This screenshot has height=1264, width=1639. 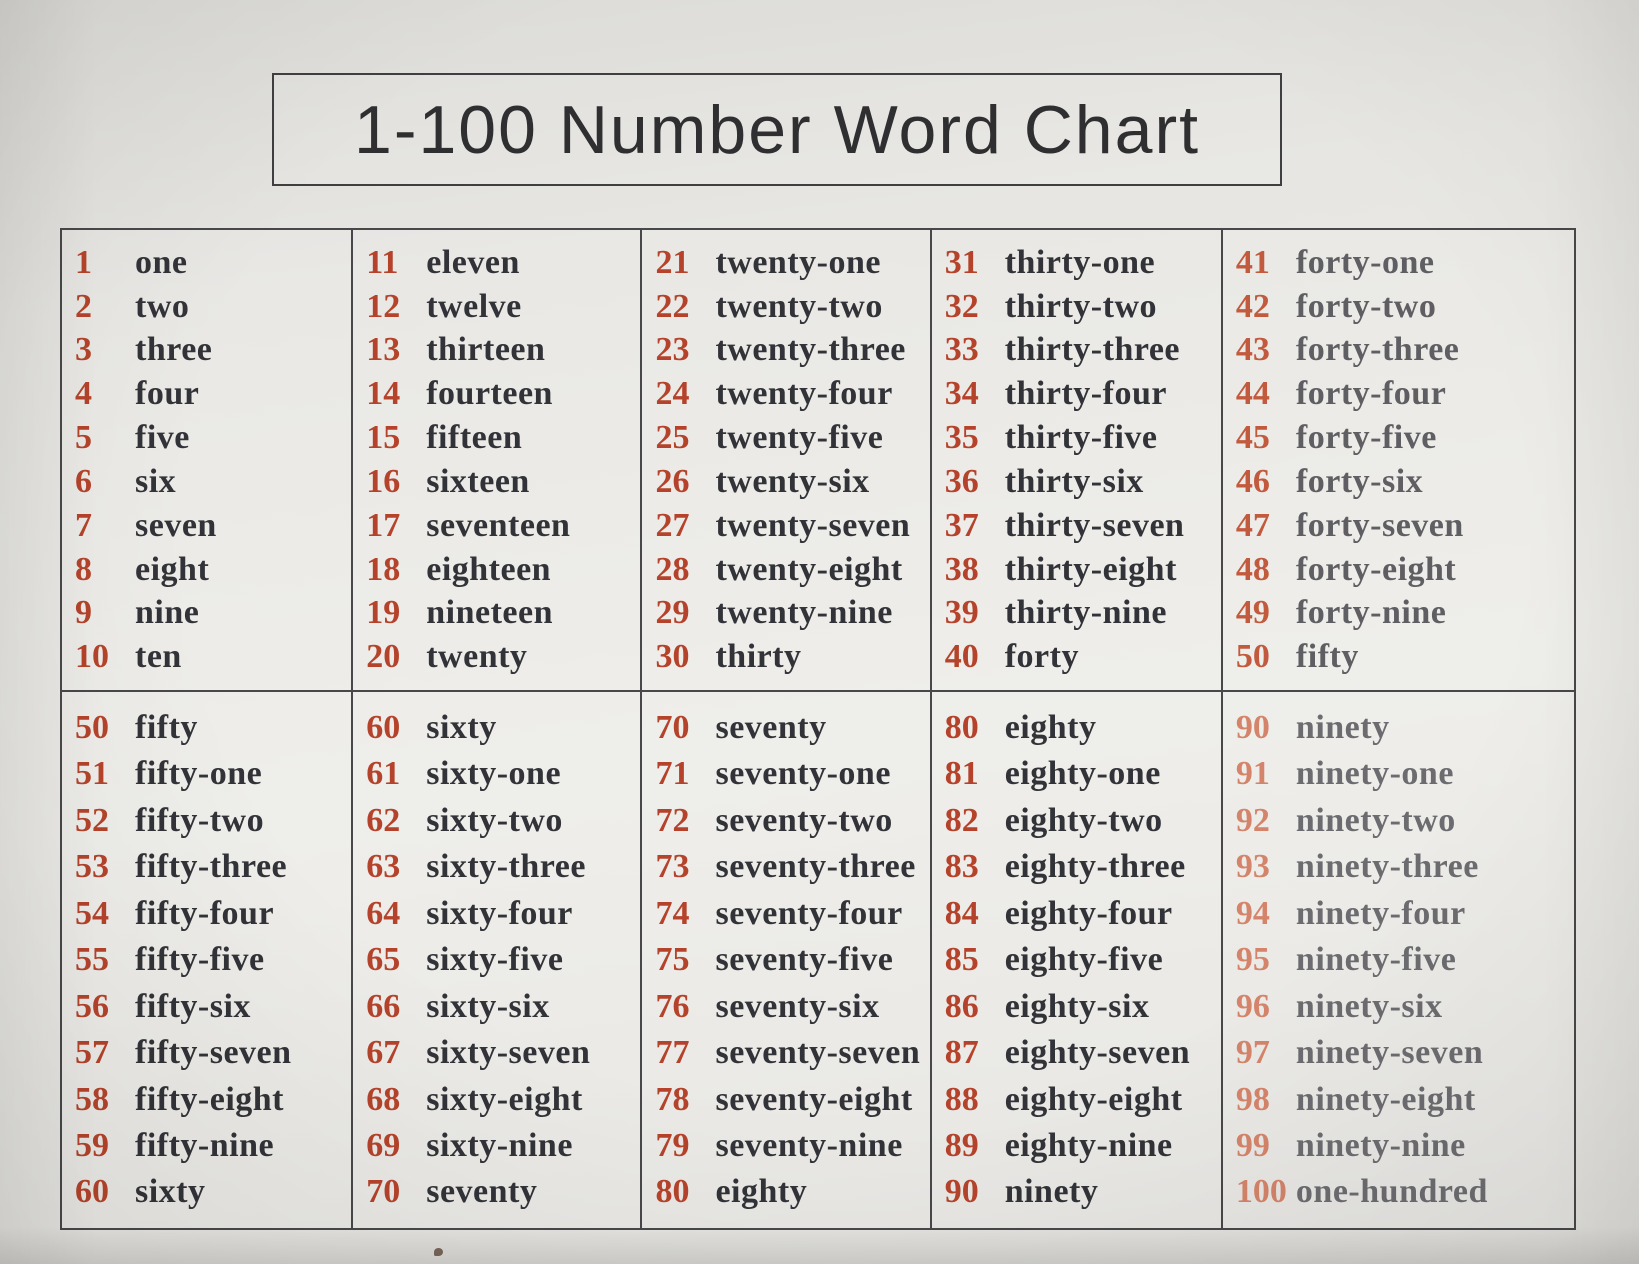 What do you see at coordinates (1077, 1006) in the screenshot?
I see `entry-word: eighty-six` at bounding box center [1077, 1006].